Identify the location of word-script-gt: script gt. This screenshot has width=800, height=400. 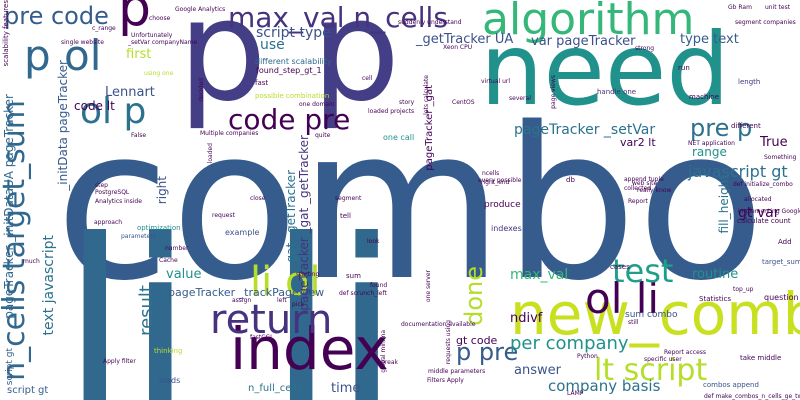
(10, 367).